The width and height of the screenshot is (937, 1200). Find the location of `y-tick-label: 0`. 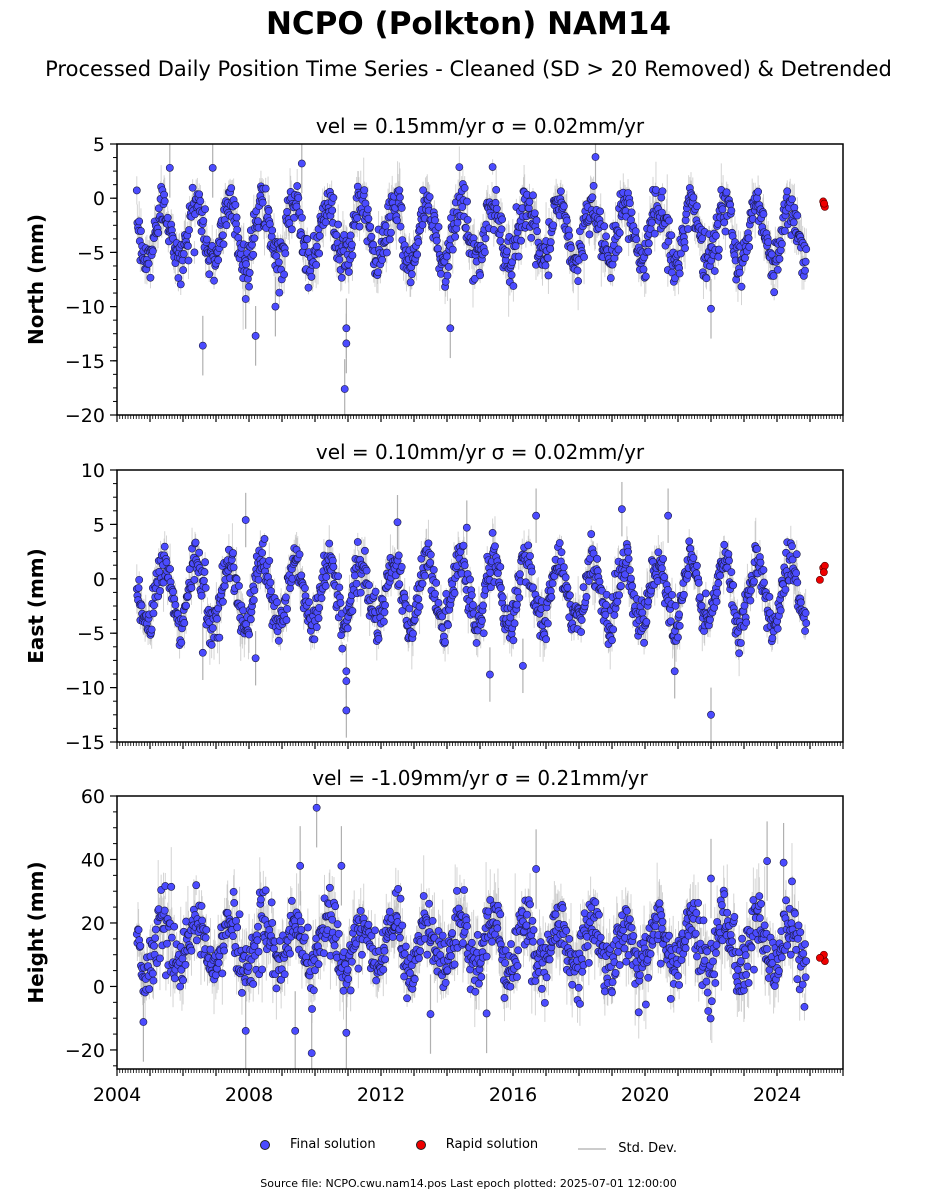

y-tick-label: 0 is located at coordinates (99, 199).